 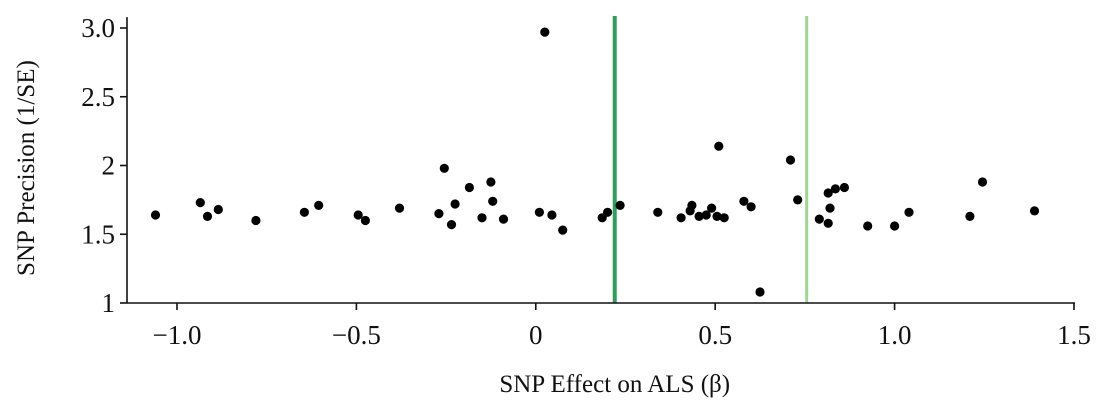 What do you see at coordinates (109, 303) in the screenshot?
I see `y-tick-label: 1` at bounding box center [109, 303].